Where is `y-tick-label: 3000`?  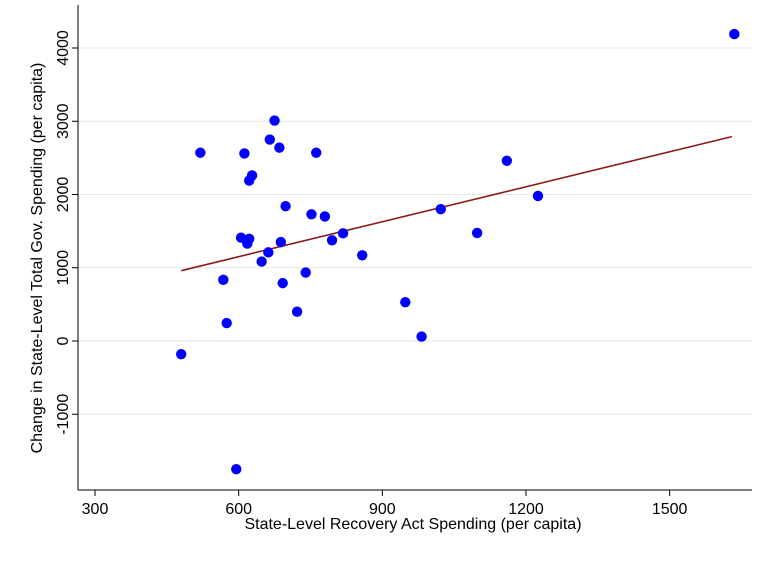
y-tick-label: 3000 is located at coordinates (63, 121).